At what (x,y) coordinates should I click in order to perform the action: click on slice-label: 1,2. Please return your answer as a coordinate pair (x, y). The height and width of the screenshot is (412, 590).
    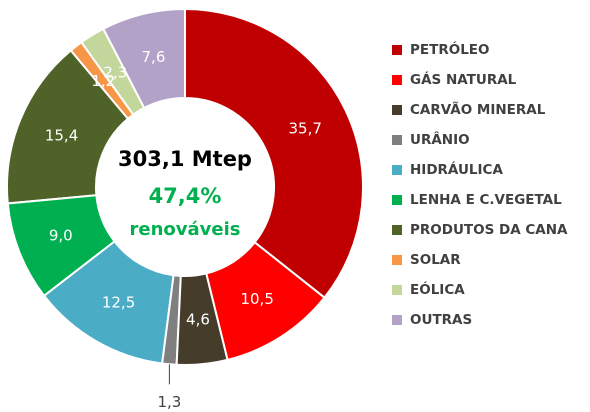
    Looking at the image, I should click on (103, 81).